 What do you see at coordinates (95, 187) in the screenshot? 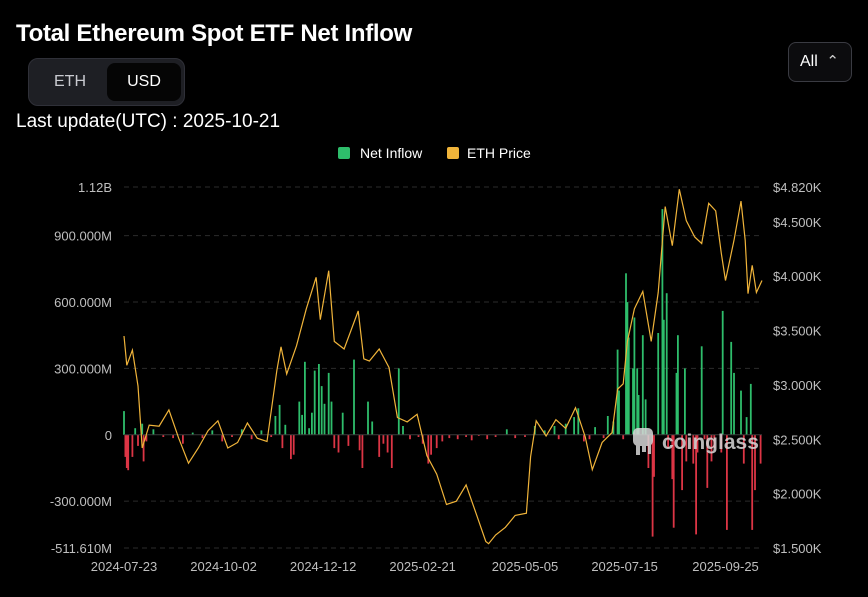
I see `y-left-tick-label: 1.12B` at bounding box center [95, 187].